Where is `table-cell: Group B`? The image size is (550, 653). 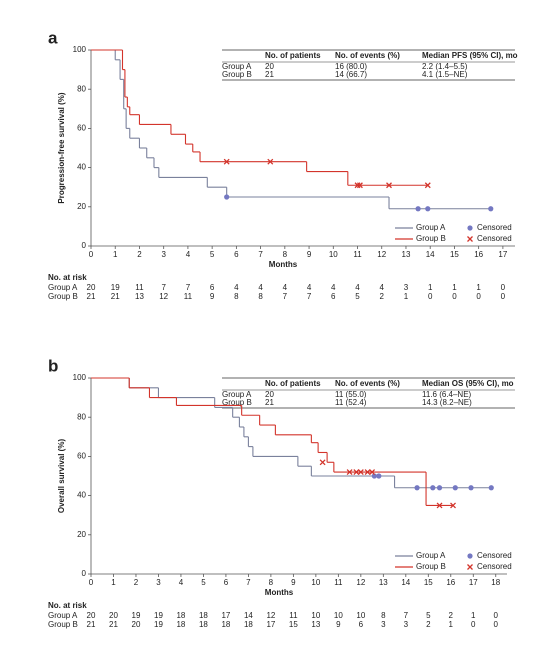 table-cell: Group B is located at coordinates (237, 402).